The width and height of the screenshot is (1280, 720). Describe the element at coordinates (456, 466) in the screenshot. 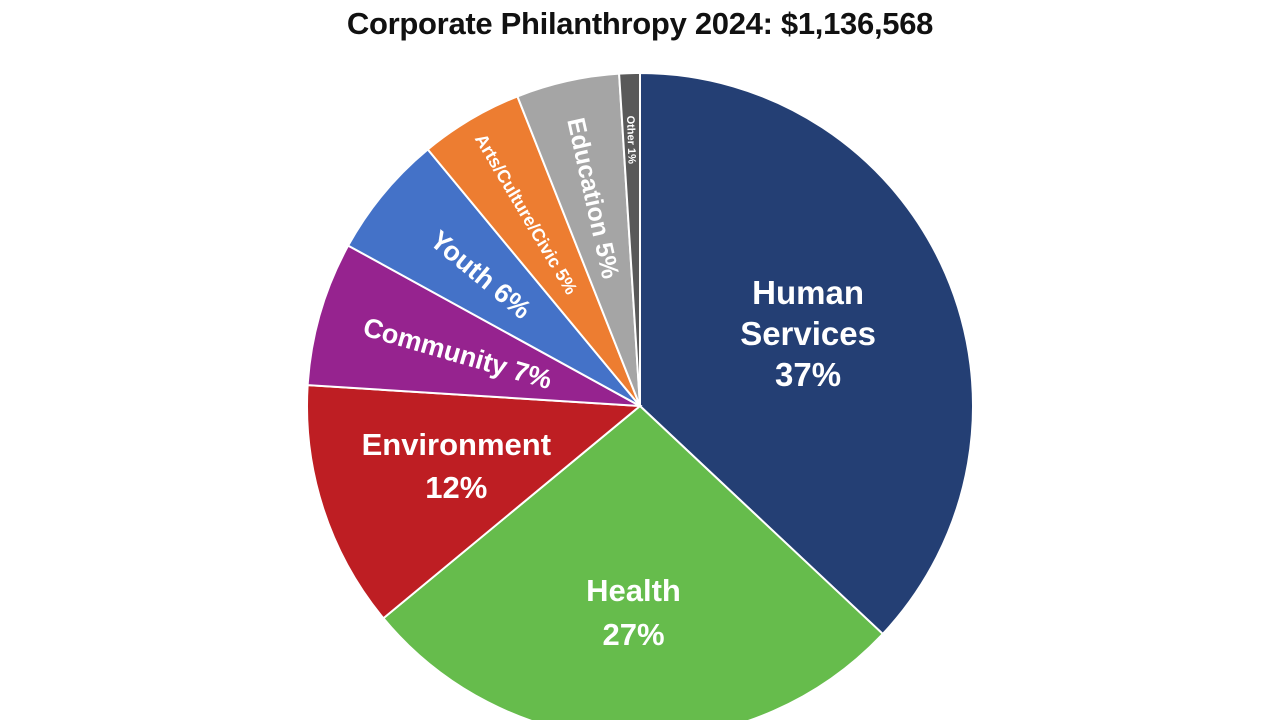

I see `slice-label-environment: Environment 12%` at that location.